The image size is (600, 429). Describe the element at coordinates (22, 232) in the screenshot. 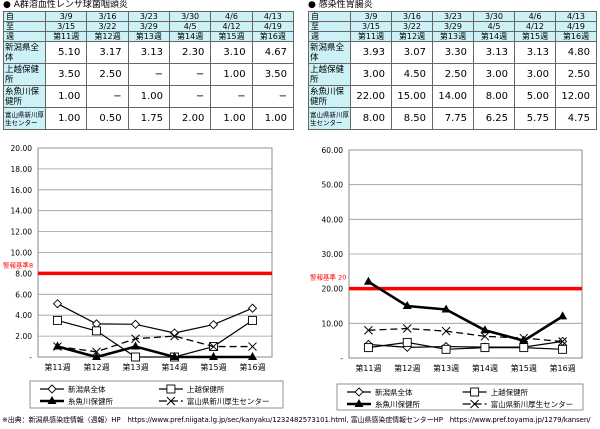

I see `y-tick-label: 12.00` at that location.